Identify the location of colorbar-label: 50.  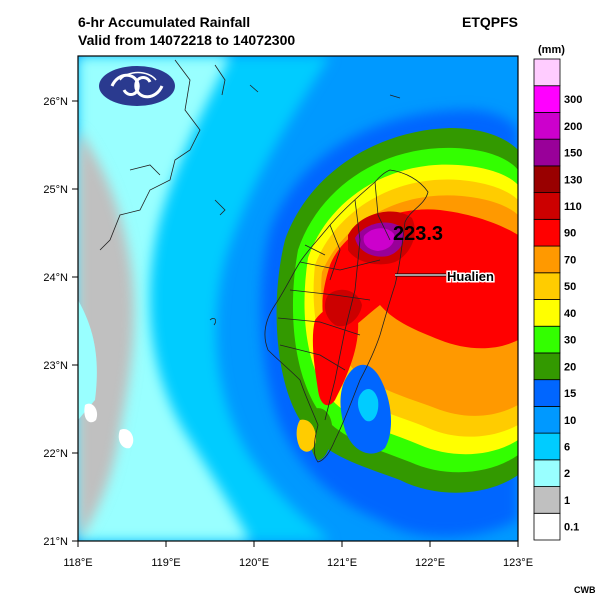
(570, 287).